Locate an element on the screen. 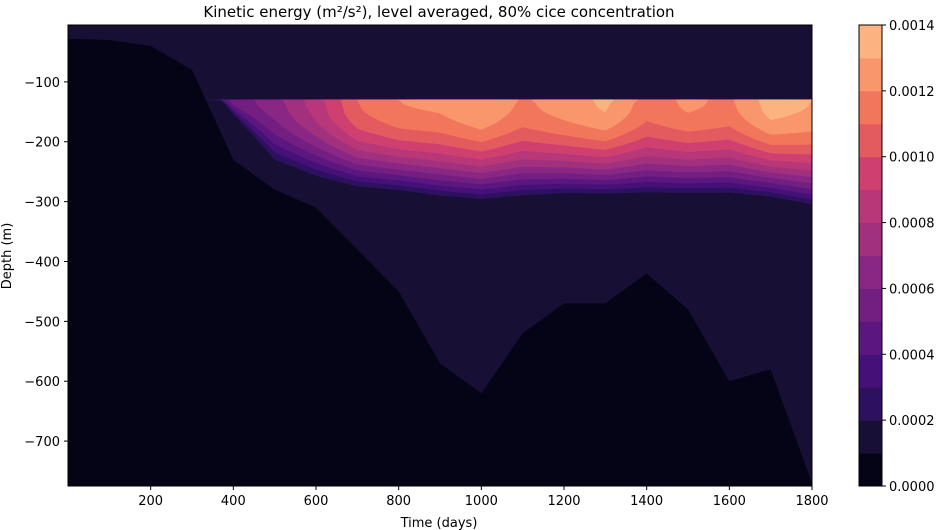 Image resolution: width=939 pixels, height=530 pixels. colorbar-tick-label: 0.0004 is located at coordinates (912, 355).